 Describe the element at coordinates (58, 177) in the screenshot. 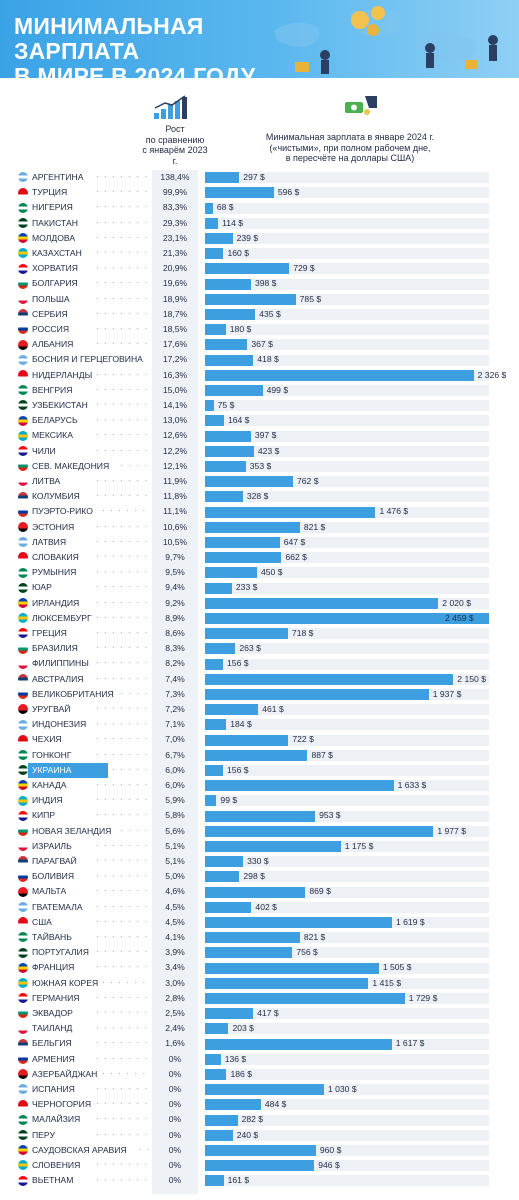

I see `country-label: АРГЕНТИНА` at that location.